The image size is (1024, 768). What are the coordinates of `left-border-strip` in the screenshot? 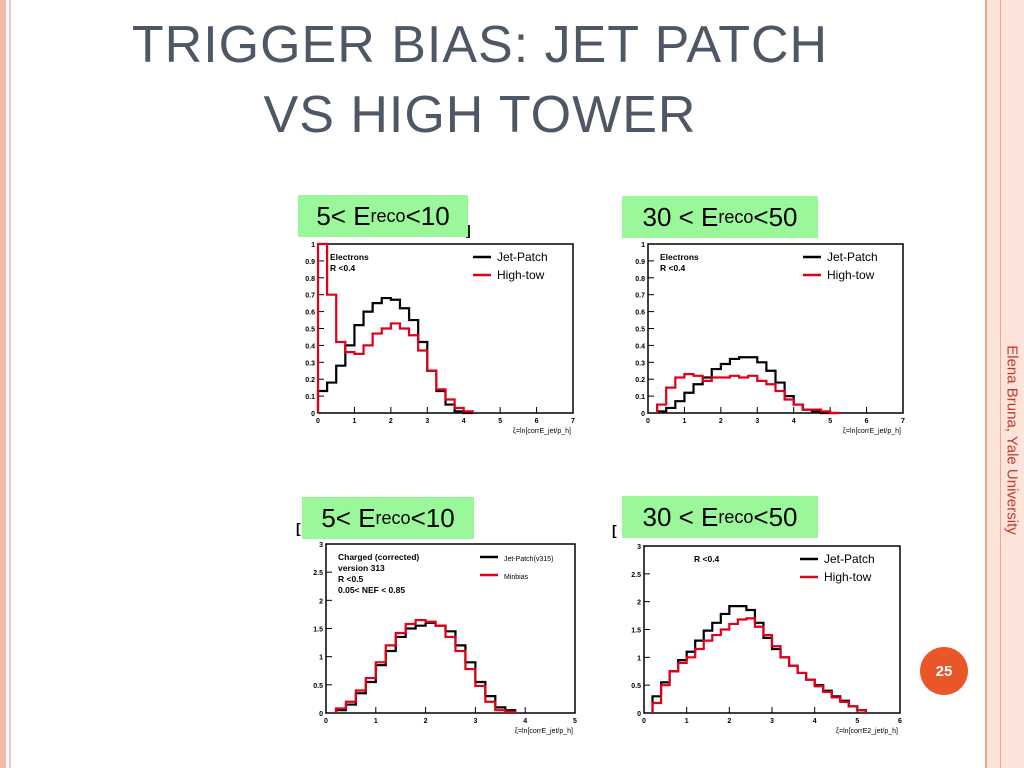 It's located at (3, 384).